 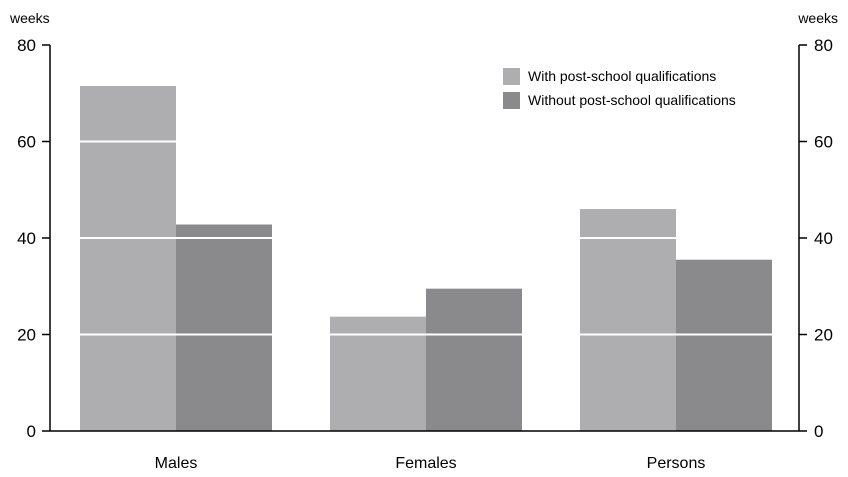 What do you see at coordinates (26, 238) in the screenshot?
I see `y-tick-label-left-40: 40` at bounding box center [26, 238].